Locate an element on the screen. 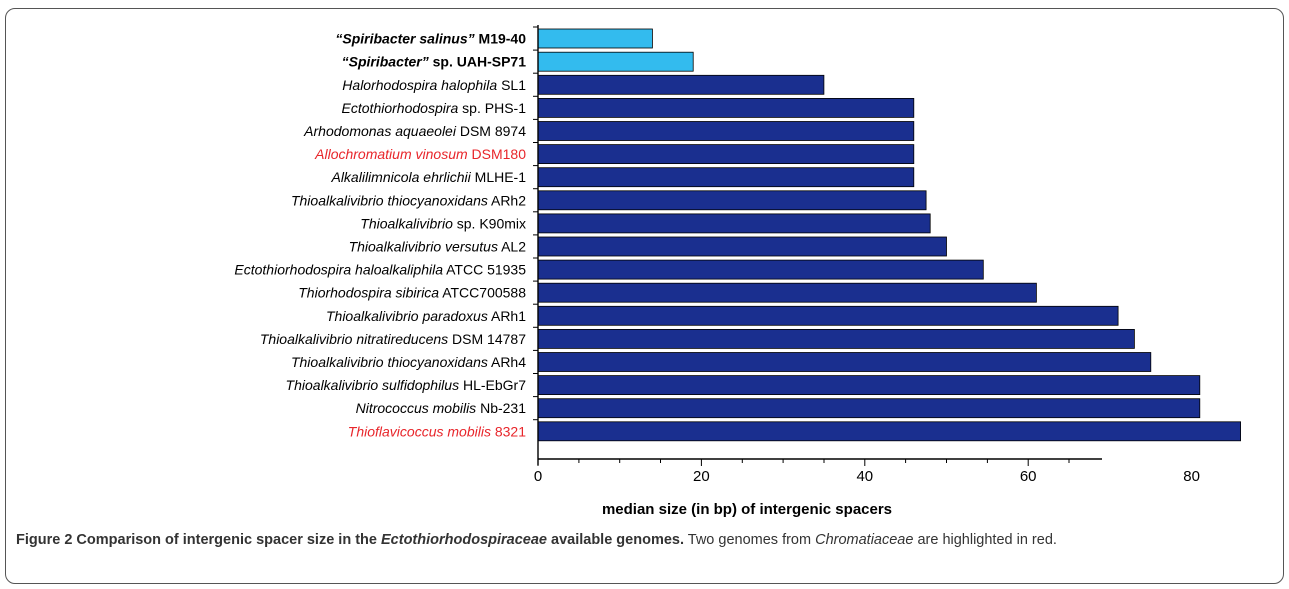 This screenshot has width=1289, height=589. category-label: Halorhodospira halophila SL1 is located at coordinates (434, 85).